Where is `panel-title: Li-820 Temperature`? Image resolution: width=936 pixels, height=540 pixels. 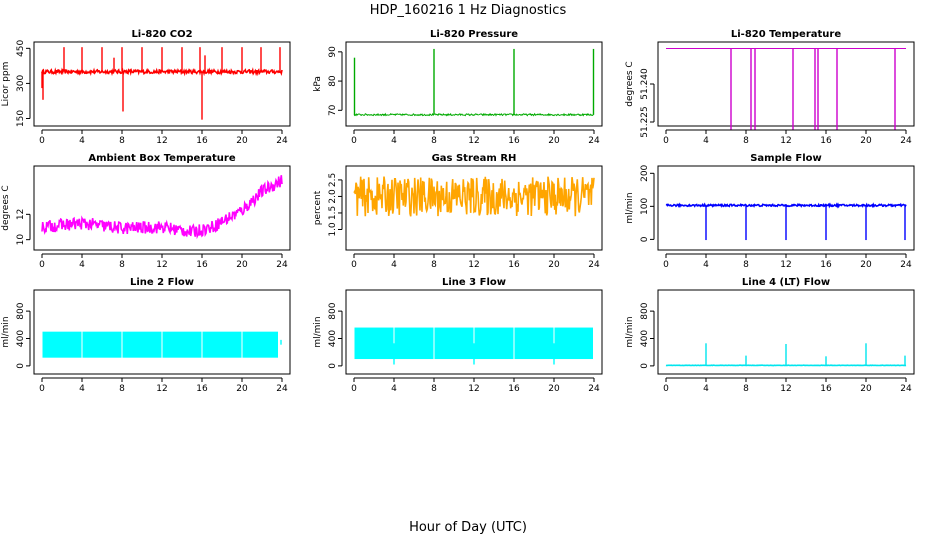
panel-title: Li-820 Temperature is located at coordinates (786, 34).